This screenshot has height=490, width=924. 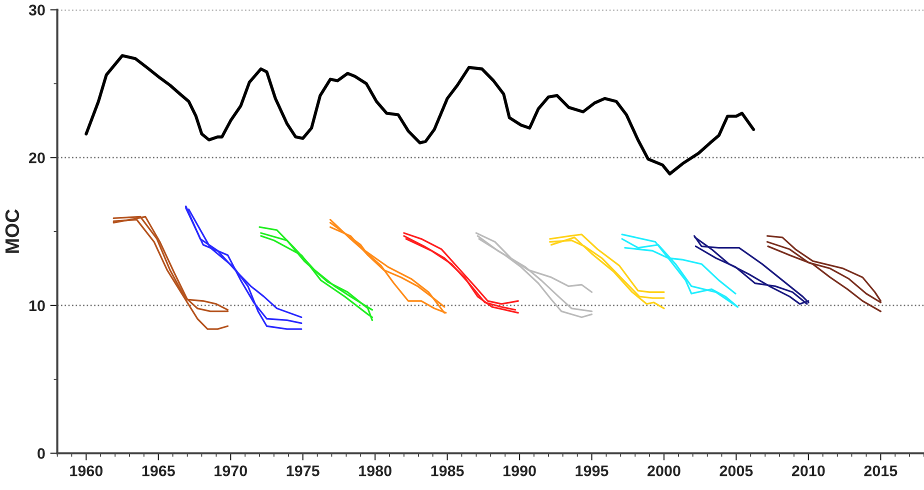 I want to click on y-tick-label: 20, so click(x=37, y=158).